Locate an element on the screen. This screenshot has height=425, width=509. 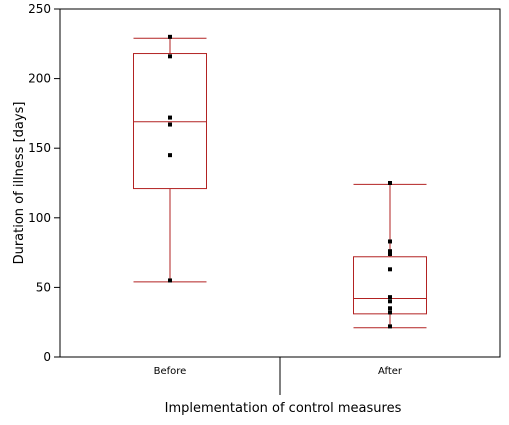
y-tick-label: 50 is located at coordinates (43, 287).